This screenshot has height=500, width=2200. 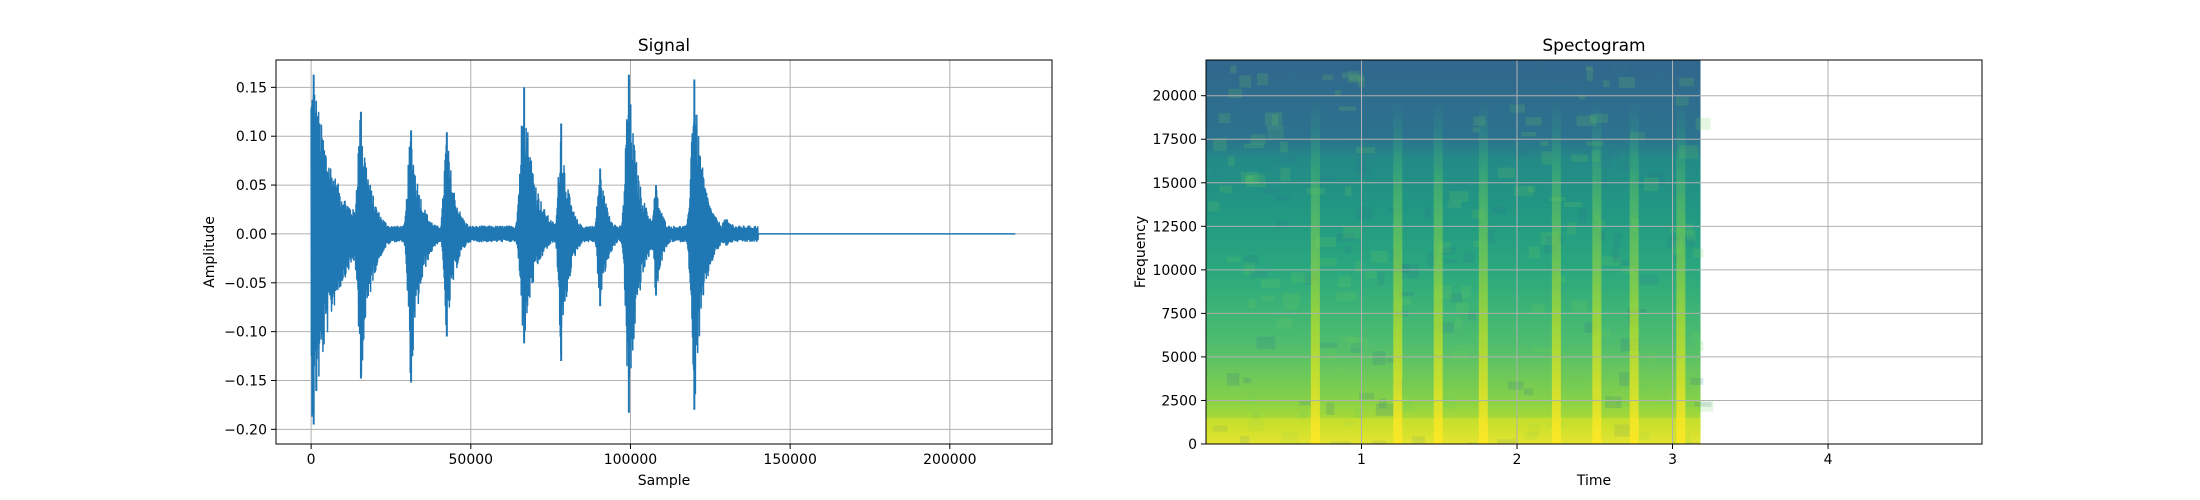 I want to click on signal-ytick-label: −0.15, so click(x=245, y=381).